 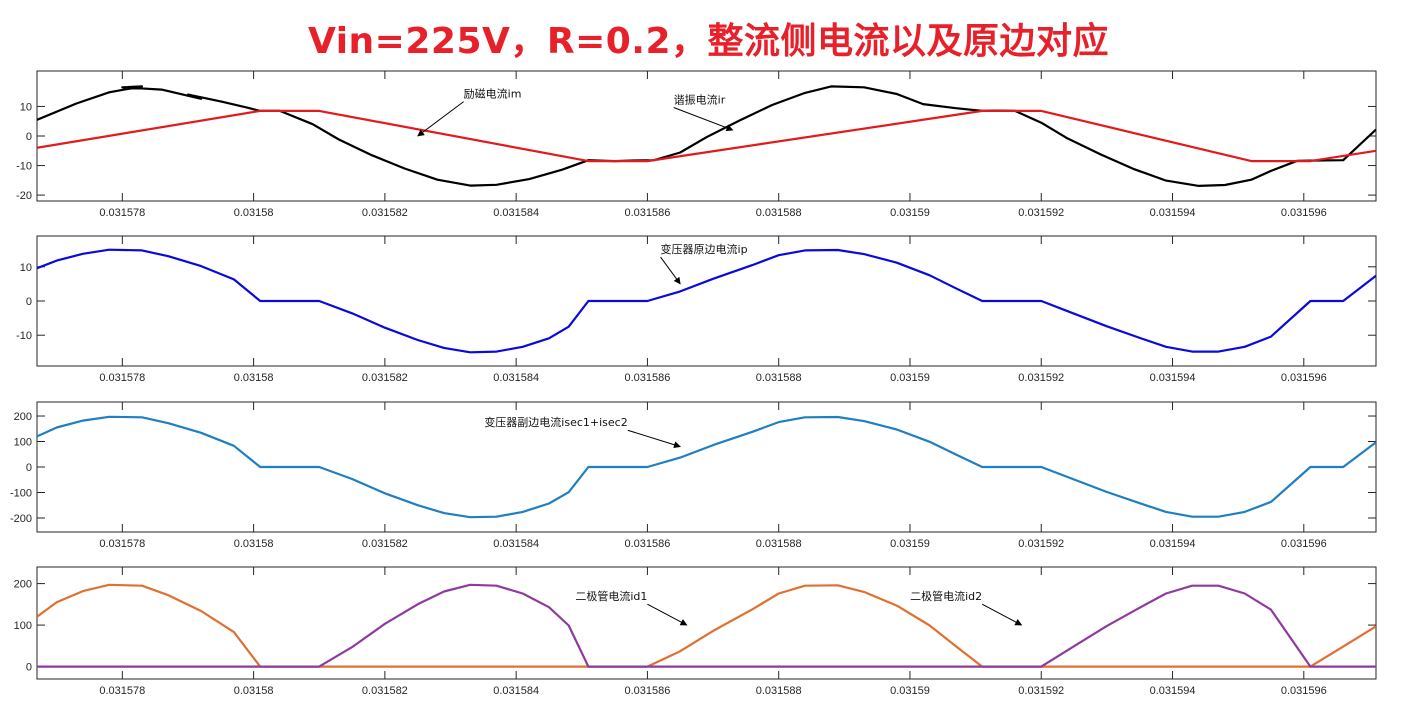 What do you see at coordinates (21, 493) in the screenshot?
I see `y-tick-label: -100` at bounding box center [21, 493].